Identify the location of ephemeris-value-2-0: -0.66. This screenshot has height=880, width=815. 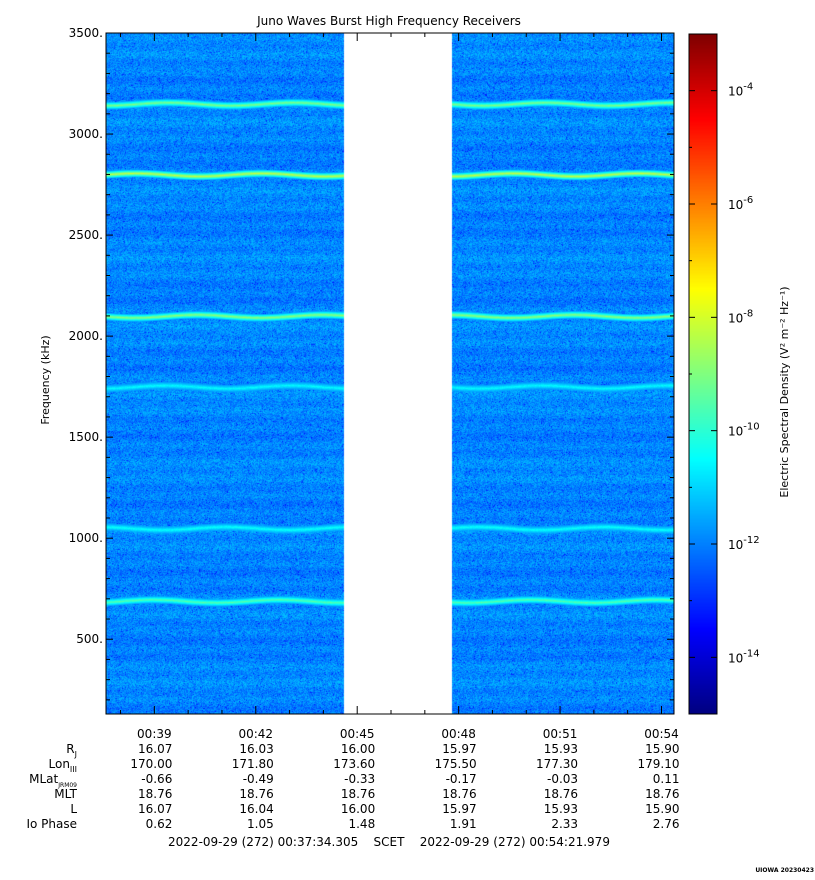
(156, 779).